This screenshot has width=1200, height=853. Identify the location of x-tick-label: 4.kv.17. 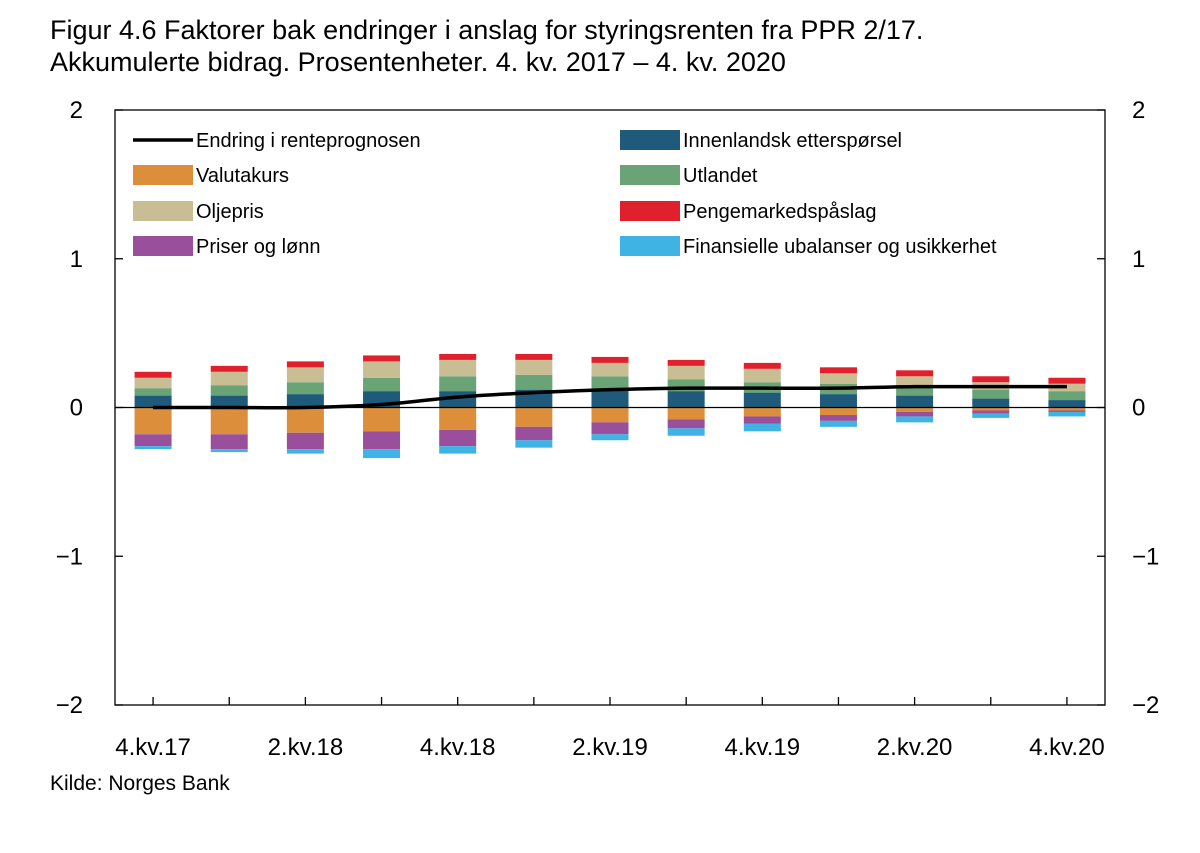
(153, 747).